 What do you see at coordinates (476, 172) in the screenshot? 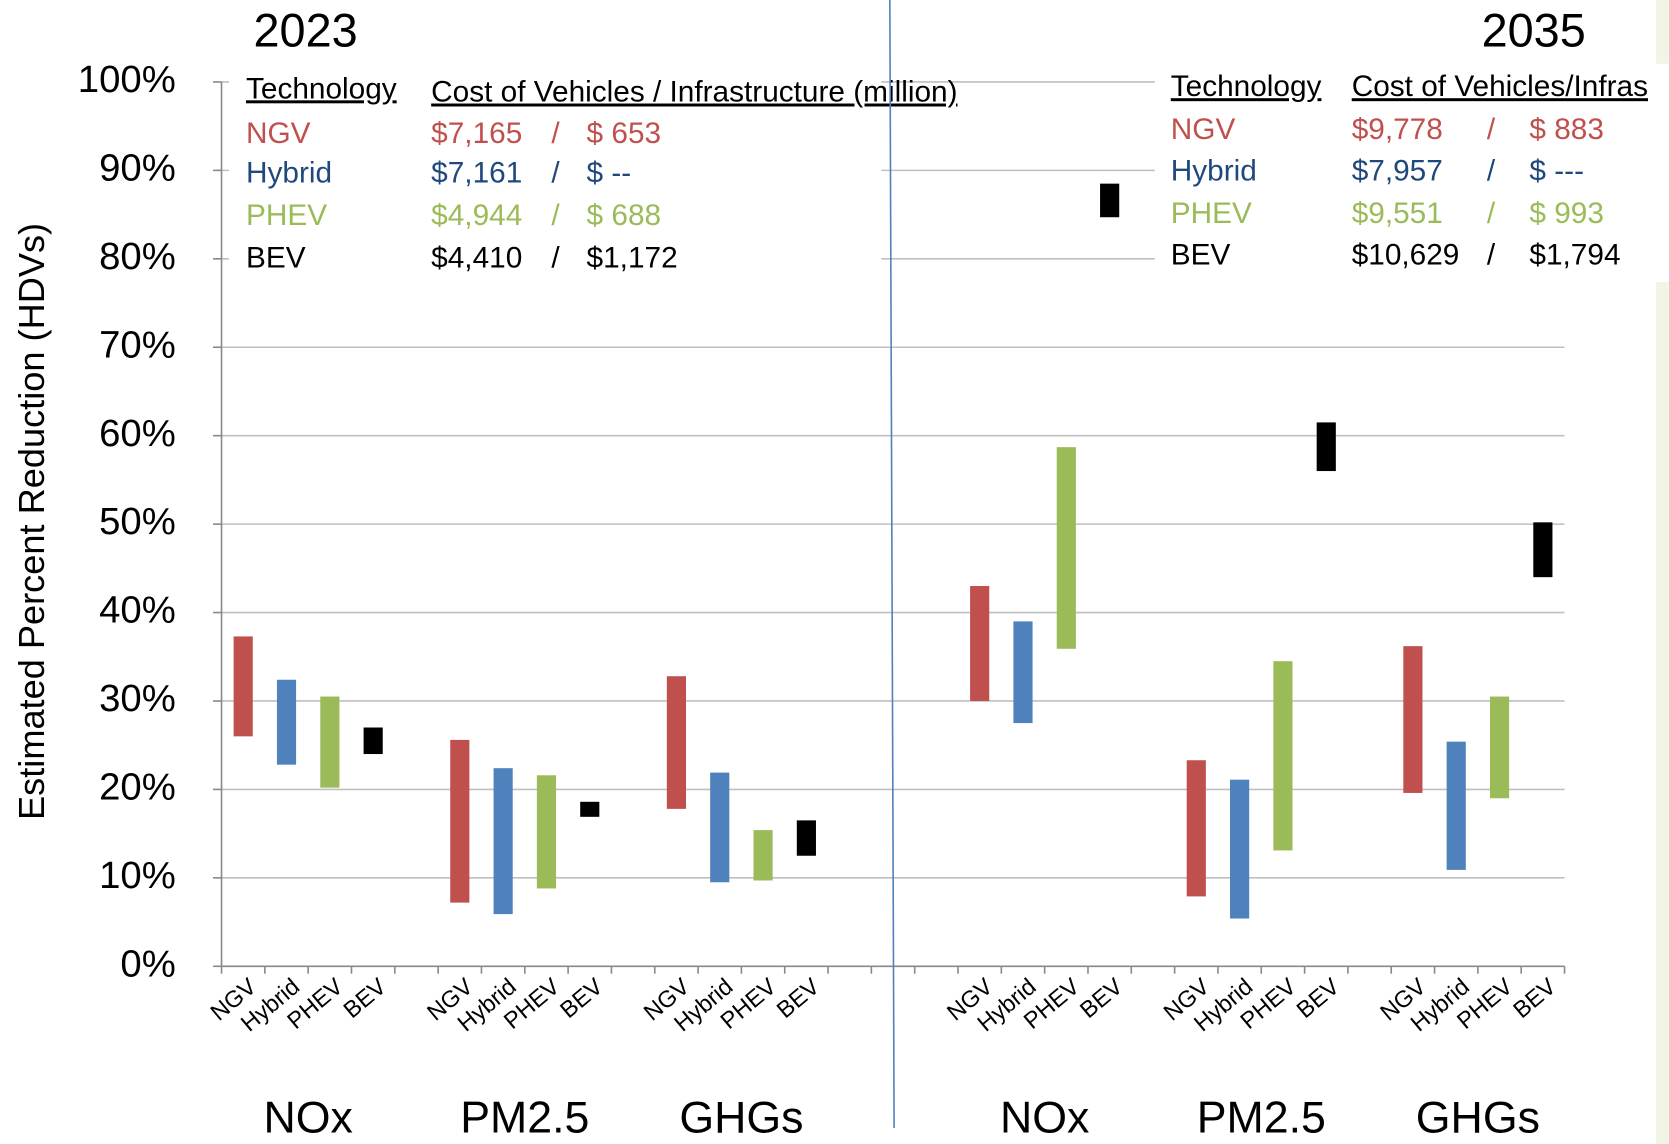
I see `table-cell: $7,161` at bounding box center [476, 172].